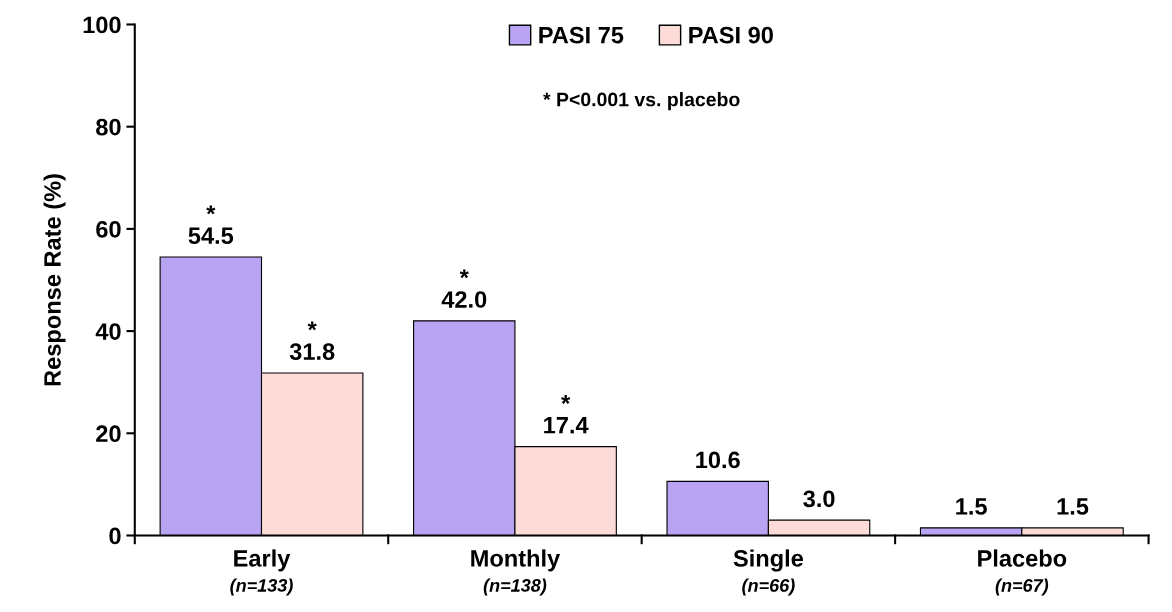 The width and height of the screenshot is (1172, 612). Describe the element at coordinates (566, 414) in the screenshot. I see `data-label: * 17.4` at that location.